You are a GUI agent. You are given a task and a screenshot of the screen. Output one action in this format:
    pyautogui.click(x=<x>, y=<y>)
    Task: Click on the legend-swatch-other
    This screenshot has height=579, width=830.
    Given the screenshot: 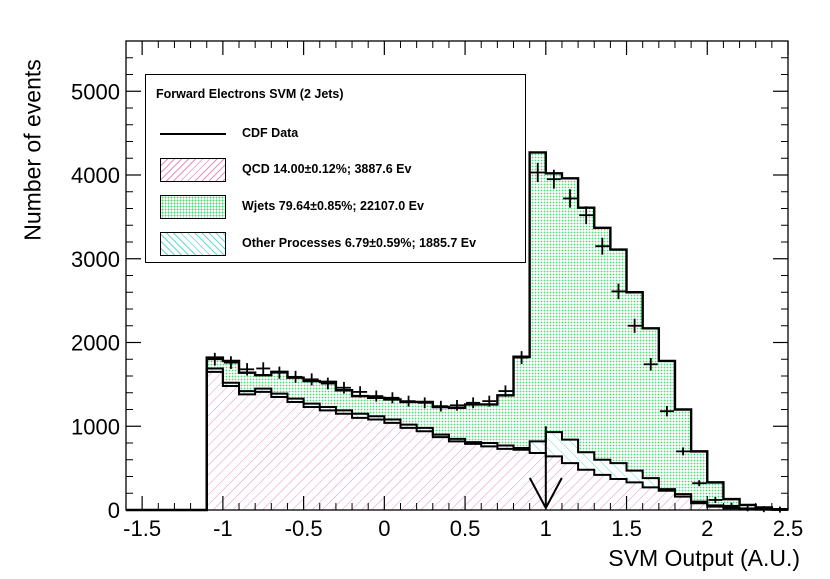 What is the action you would take?
    pyautogui.click(x=193, y=244)
    